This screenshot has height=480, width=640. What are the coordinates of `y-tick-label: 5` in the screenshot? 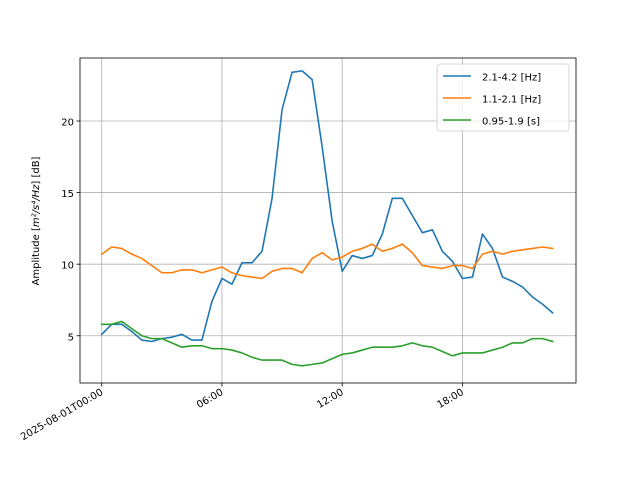 It's located at (71, 337).